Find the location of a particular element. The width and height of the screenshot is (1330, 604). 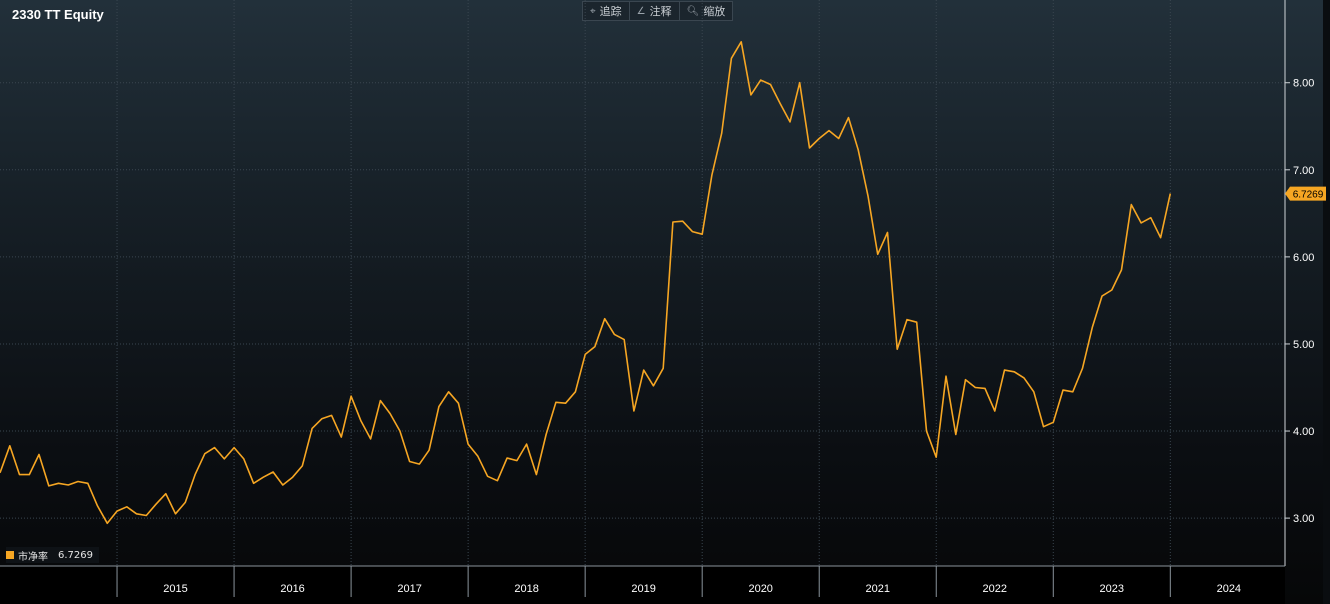

legend-label: 市净率 is located at coordinates (33, 557).